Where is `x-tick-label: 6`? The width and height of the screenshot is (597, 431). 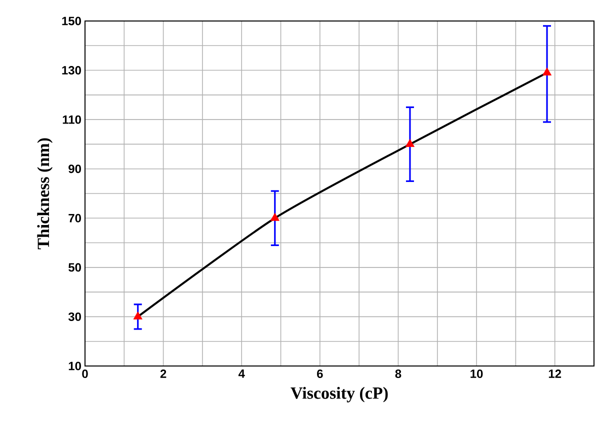 x-tick-label: 6 is located at coordinates (320, 374).